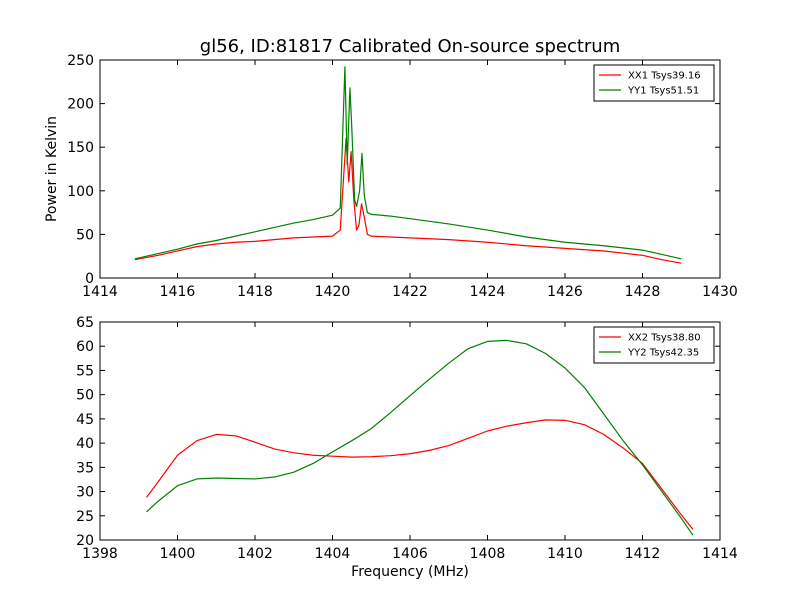  What do you see at coordinates (255, 292) in the screenshot?
I see `x-tick-label: 1418` at bounding box center [255, 292].